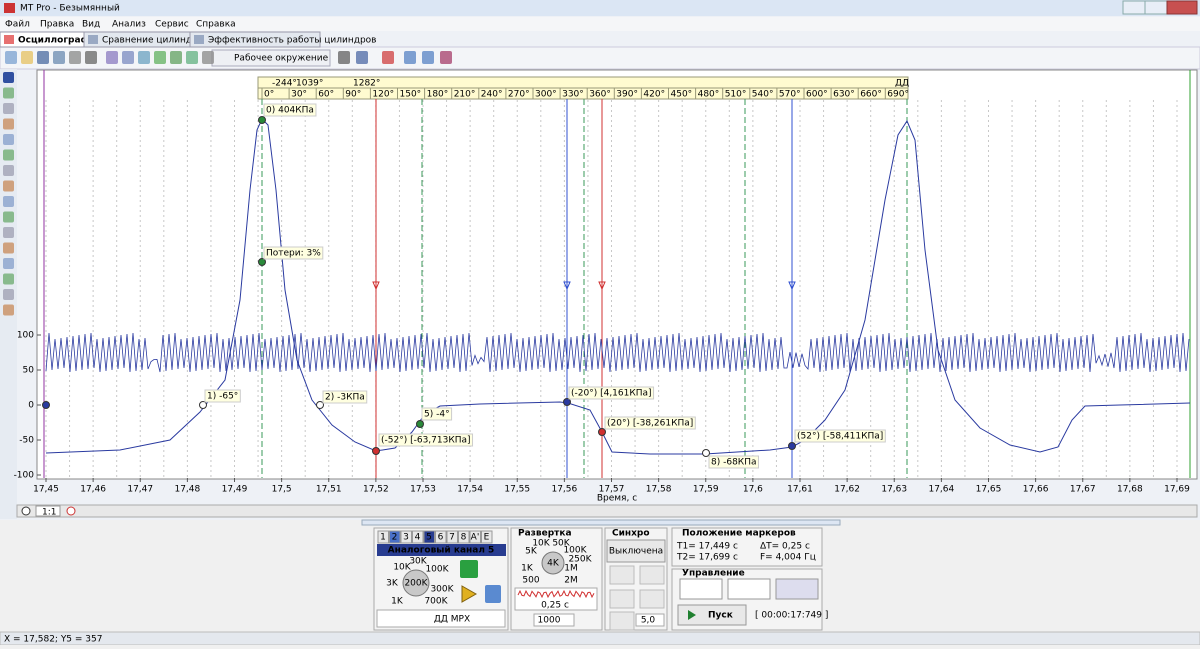  What do you see at coordinates (493, 594) in the screenshot?
I see `calc-button` at bounding box center [493, 594].